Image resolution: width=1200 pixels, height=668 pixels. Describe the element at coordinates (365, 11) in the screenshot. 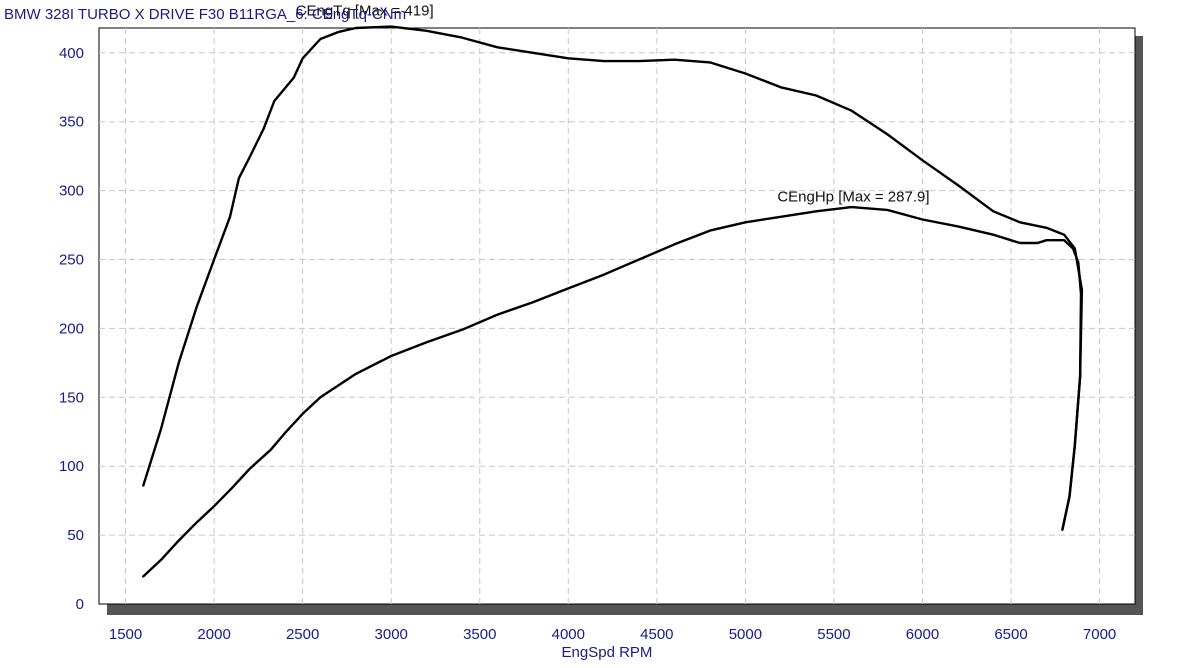

I see `annotation-label: CEngTq [Max = 419]` at that location.